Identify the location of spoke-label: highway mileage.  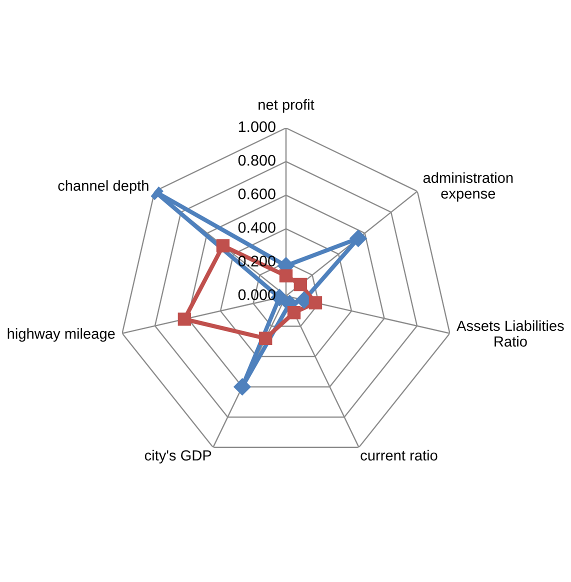
(61, 335).